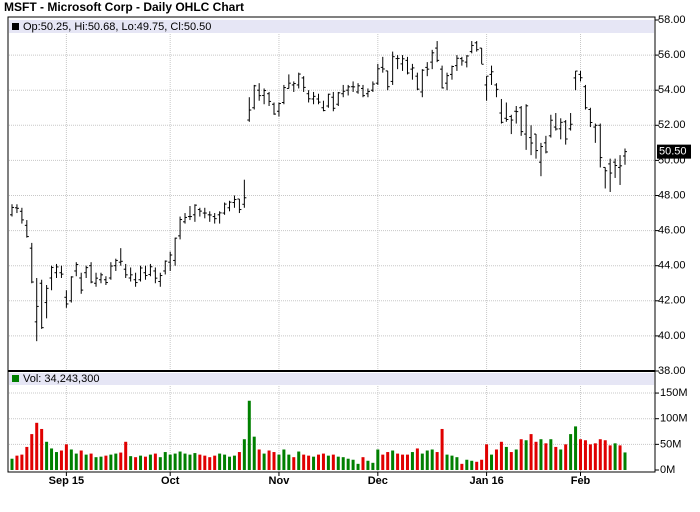 The image size is (700, 512). What do you see at coordinates (672, 90) in the screenshot?
I see `y-tick-label: 54.00` at bounding box center [672, 90].